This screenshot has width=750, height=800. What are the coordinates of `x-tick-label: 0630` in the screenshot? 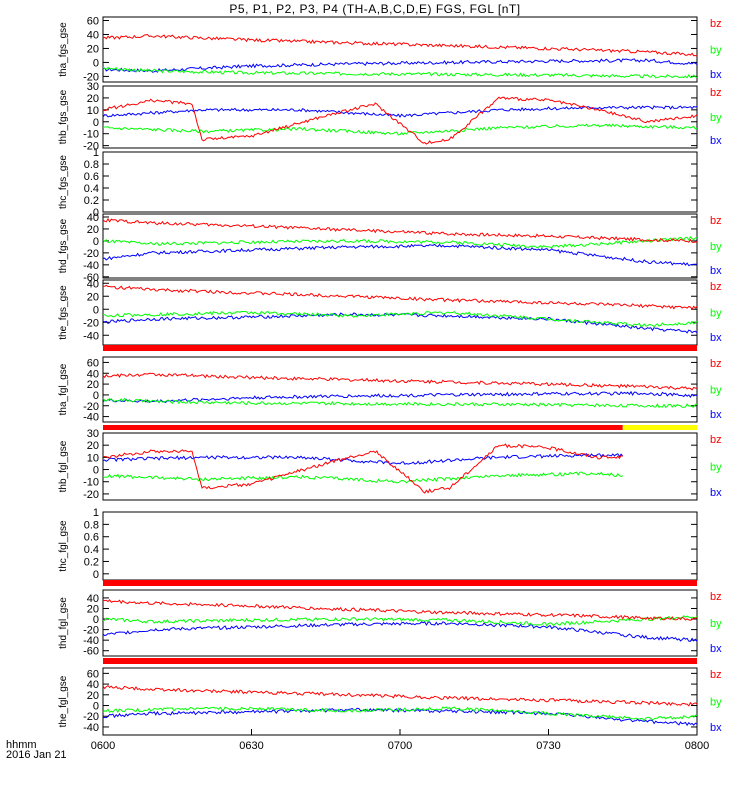 It's located at (251, 746).